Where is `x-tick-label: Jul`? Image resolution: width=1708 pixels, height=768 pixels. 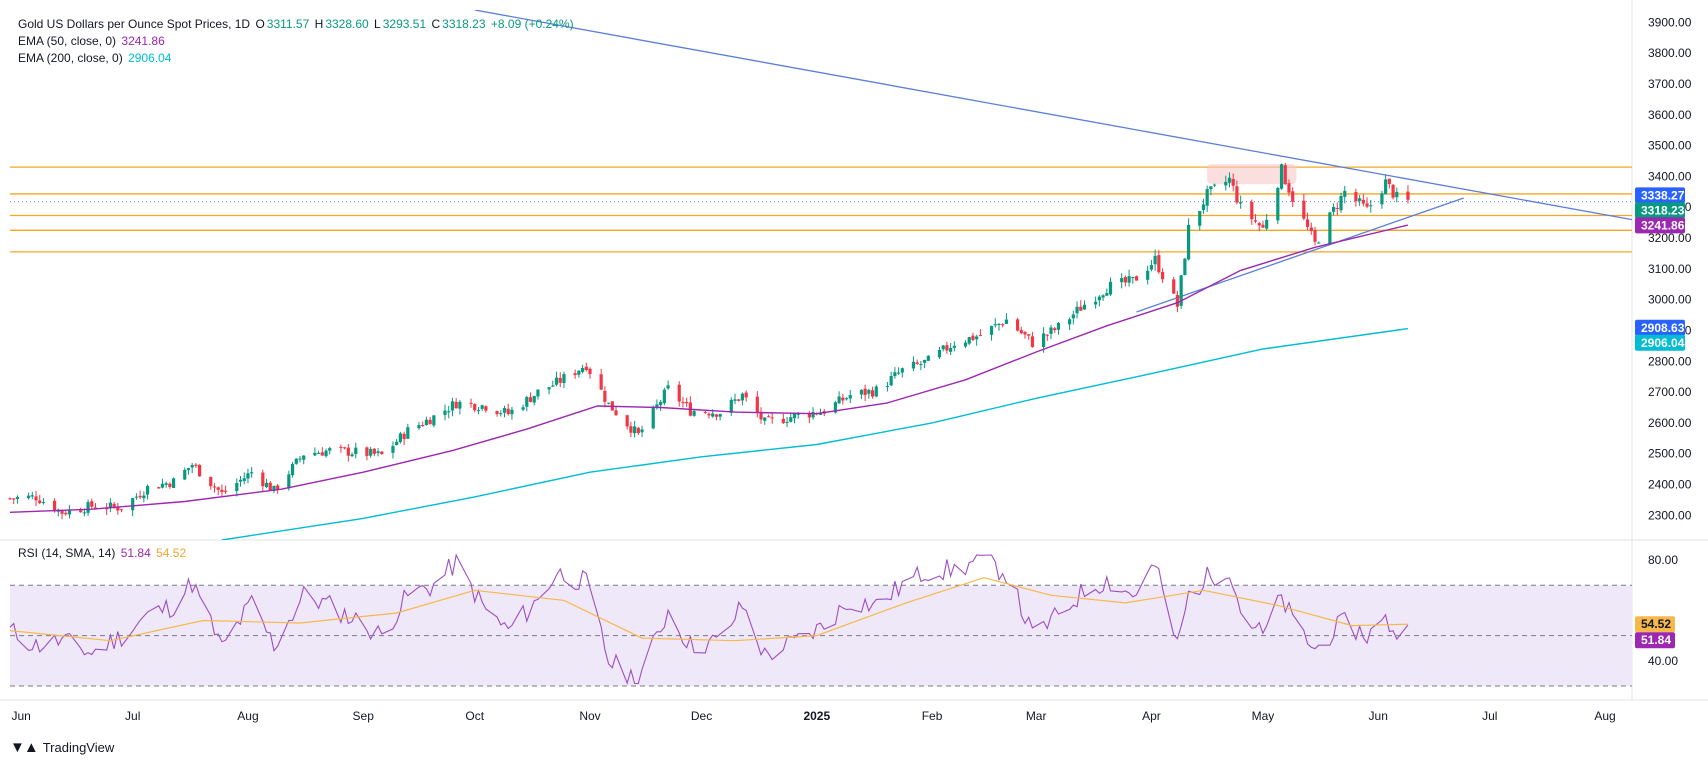
x-tick-label: Jul is located at coordinates (132, 716).